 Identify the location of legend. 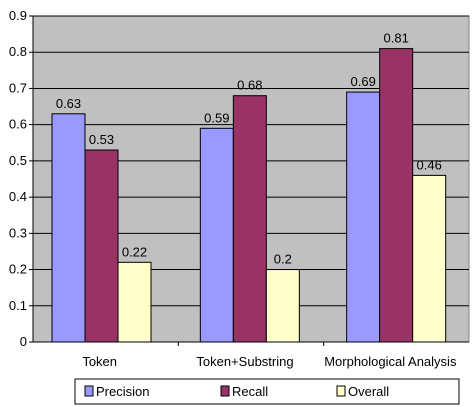
(267, 391).